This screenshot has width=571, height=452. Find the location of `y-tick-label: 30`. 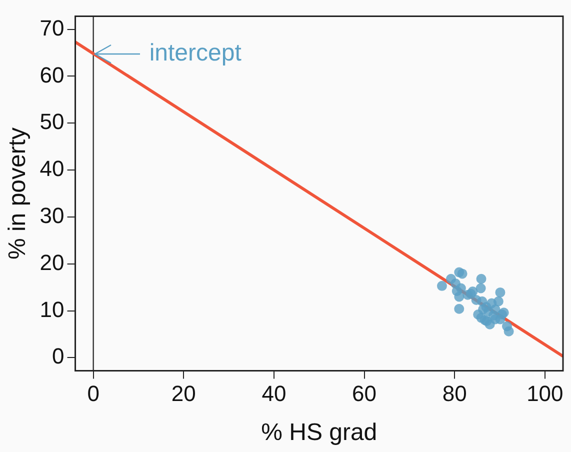

y-tick-label: 30 is located at coordinates (52, 215).